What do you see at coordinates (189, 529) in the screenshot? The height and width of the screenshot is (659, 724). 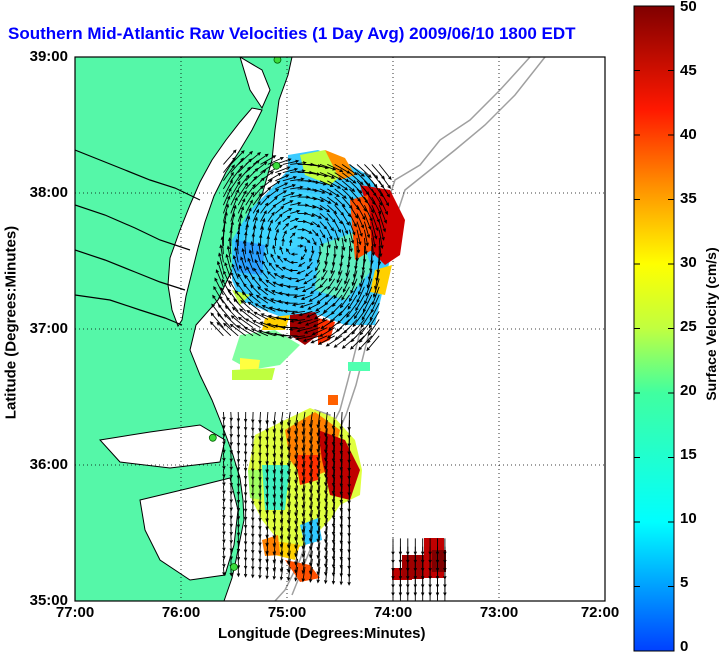 I see `pamlico-sound` at bounding box center [189, 529].